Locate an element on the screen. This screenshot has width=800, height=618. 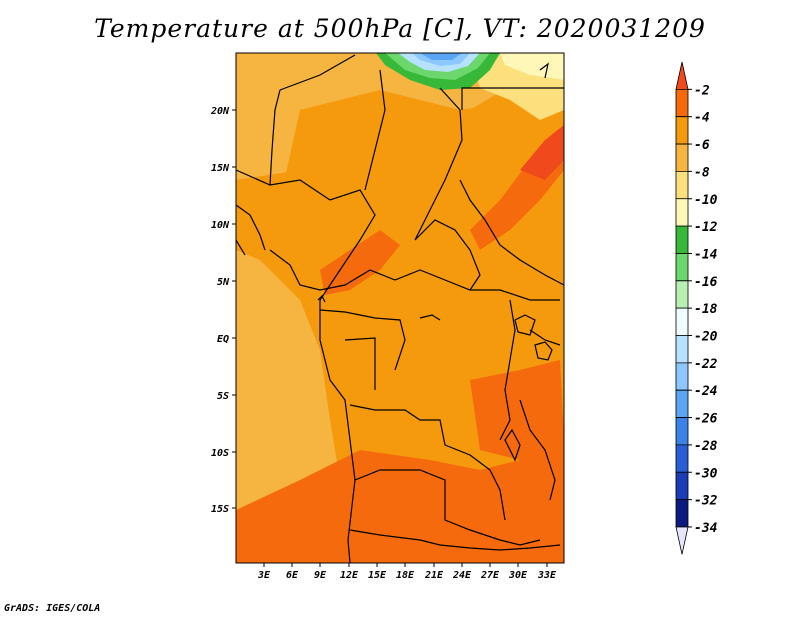
colorbar-label: -32 is located at coordinates (706, 501).